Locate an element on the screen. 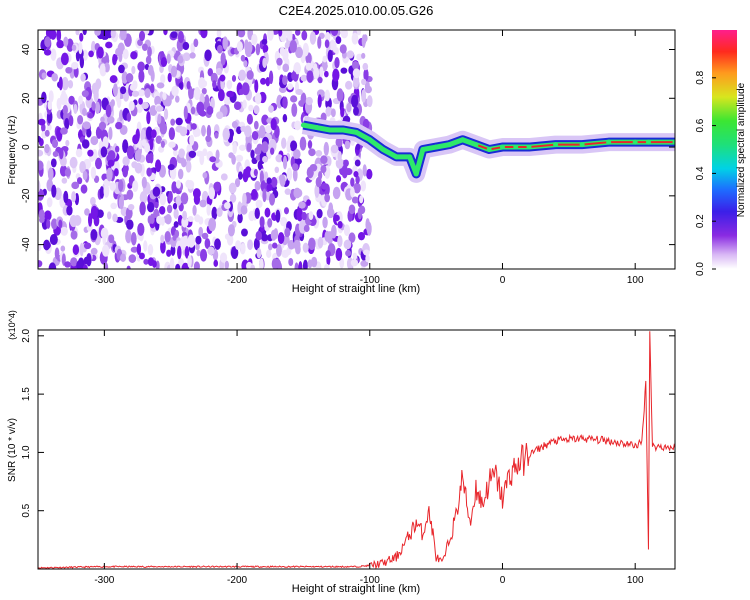 Image resolution: width=750 pixels, height=600 pixels. spectrogram-x-axis-label: Height of straight line (km) is located at coordinates (356, 289).